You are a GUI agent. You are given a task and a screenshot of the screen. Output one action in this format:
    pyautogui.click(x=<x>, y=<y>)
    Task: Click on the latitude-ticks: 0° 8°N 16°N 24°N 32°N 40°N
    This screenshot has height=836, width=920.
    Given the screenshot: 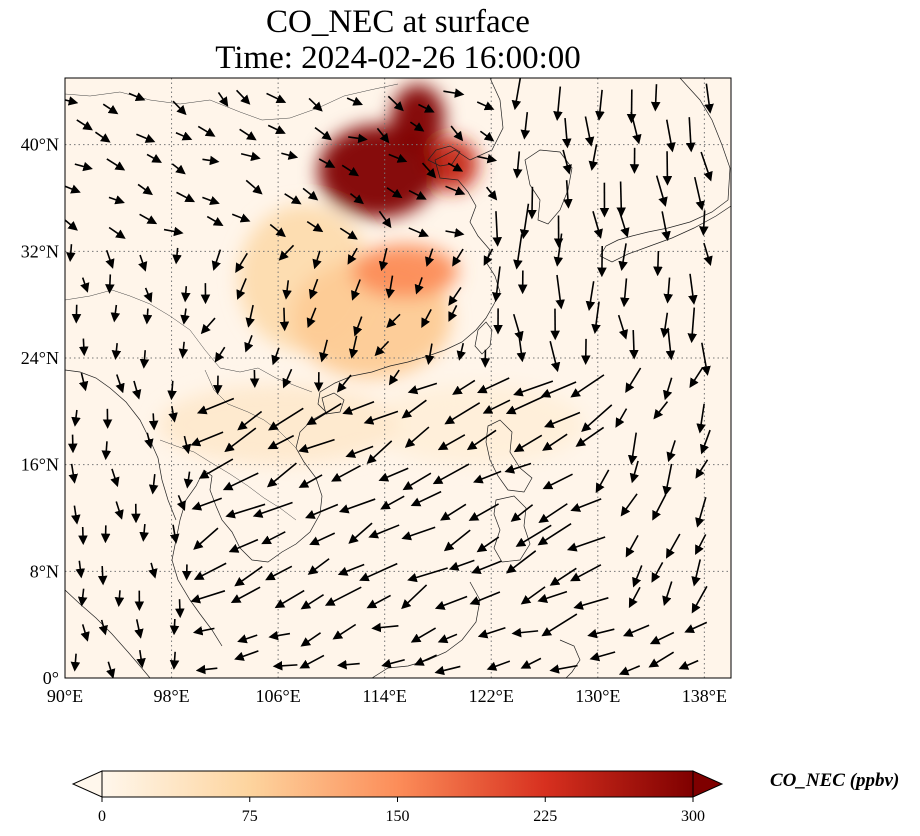 What is the action you would take?
    pyautogui.click(x=40, y=411)
    